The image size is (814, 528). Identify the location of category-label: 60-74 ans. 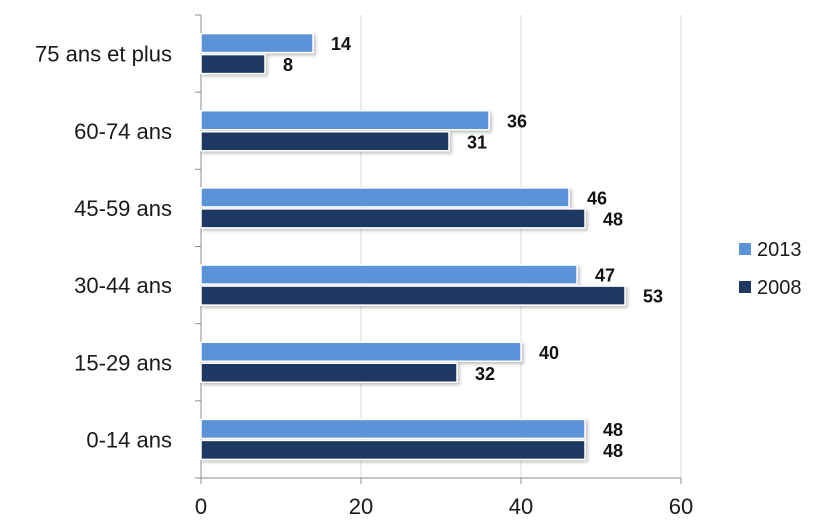
(123, 131).